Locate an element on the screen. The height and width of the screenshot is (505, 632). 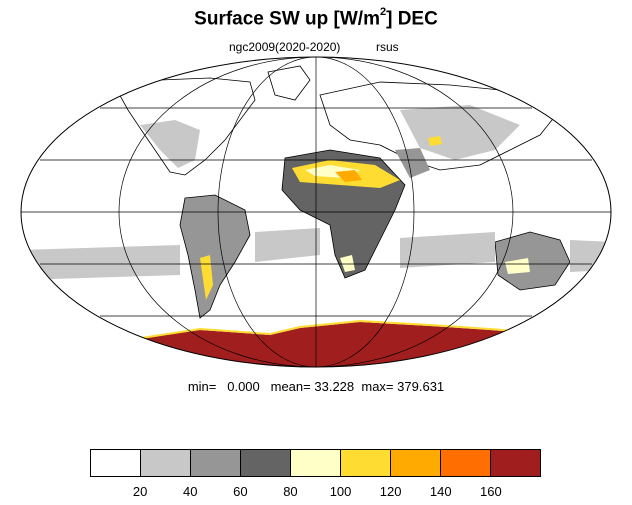
greenland is located at coordinates (289, 83).